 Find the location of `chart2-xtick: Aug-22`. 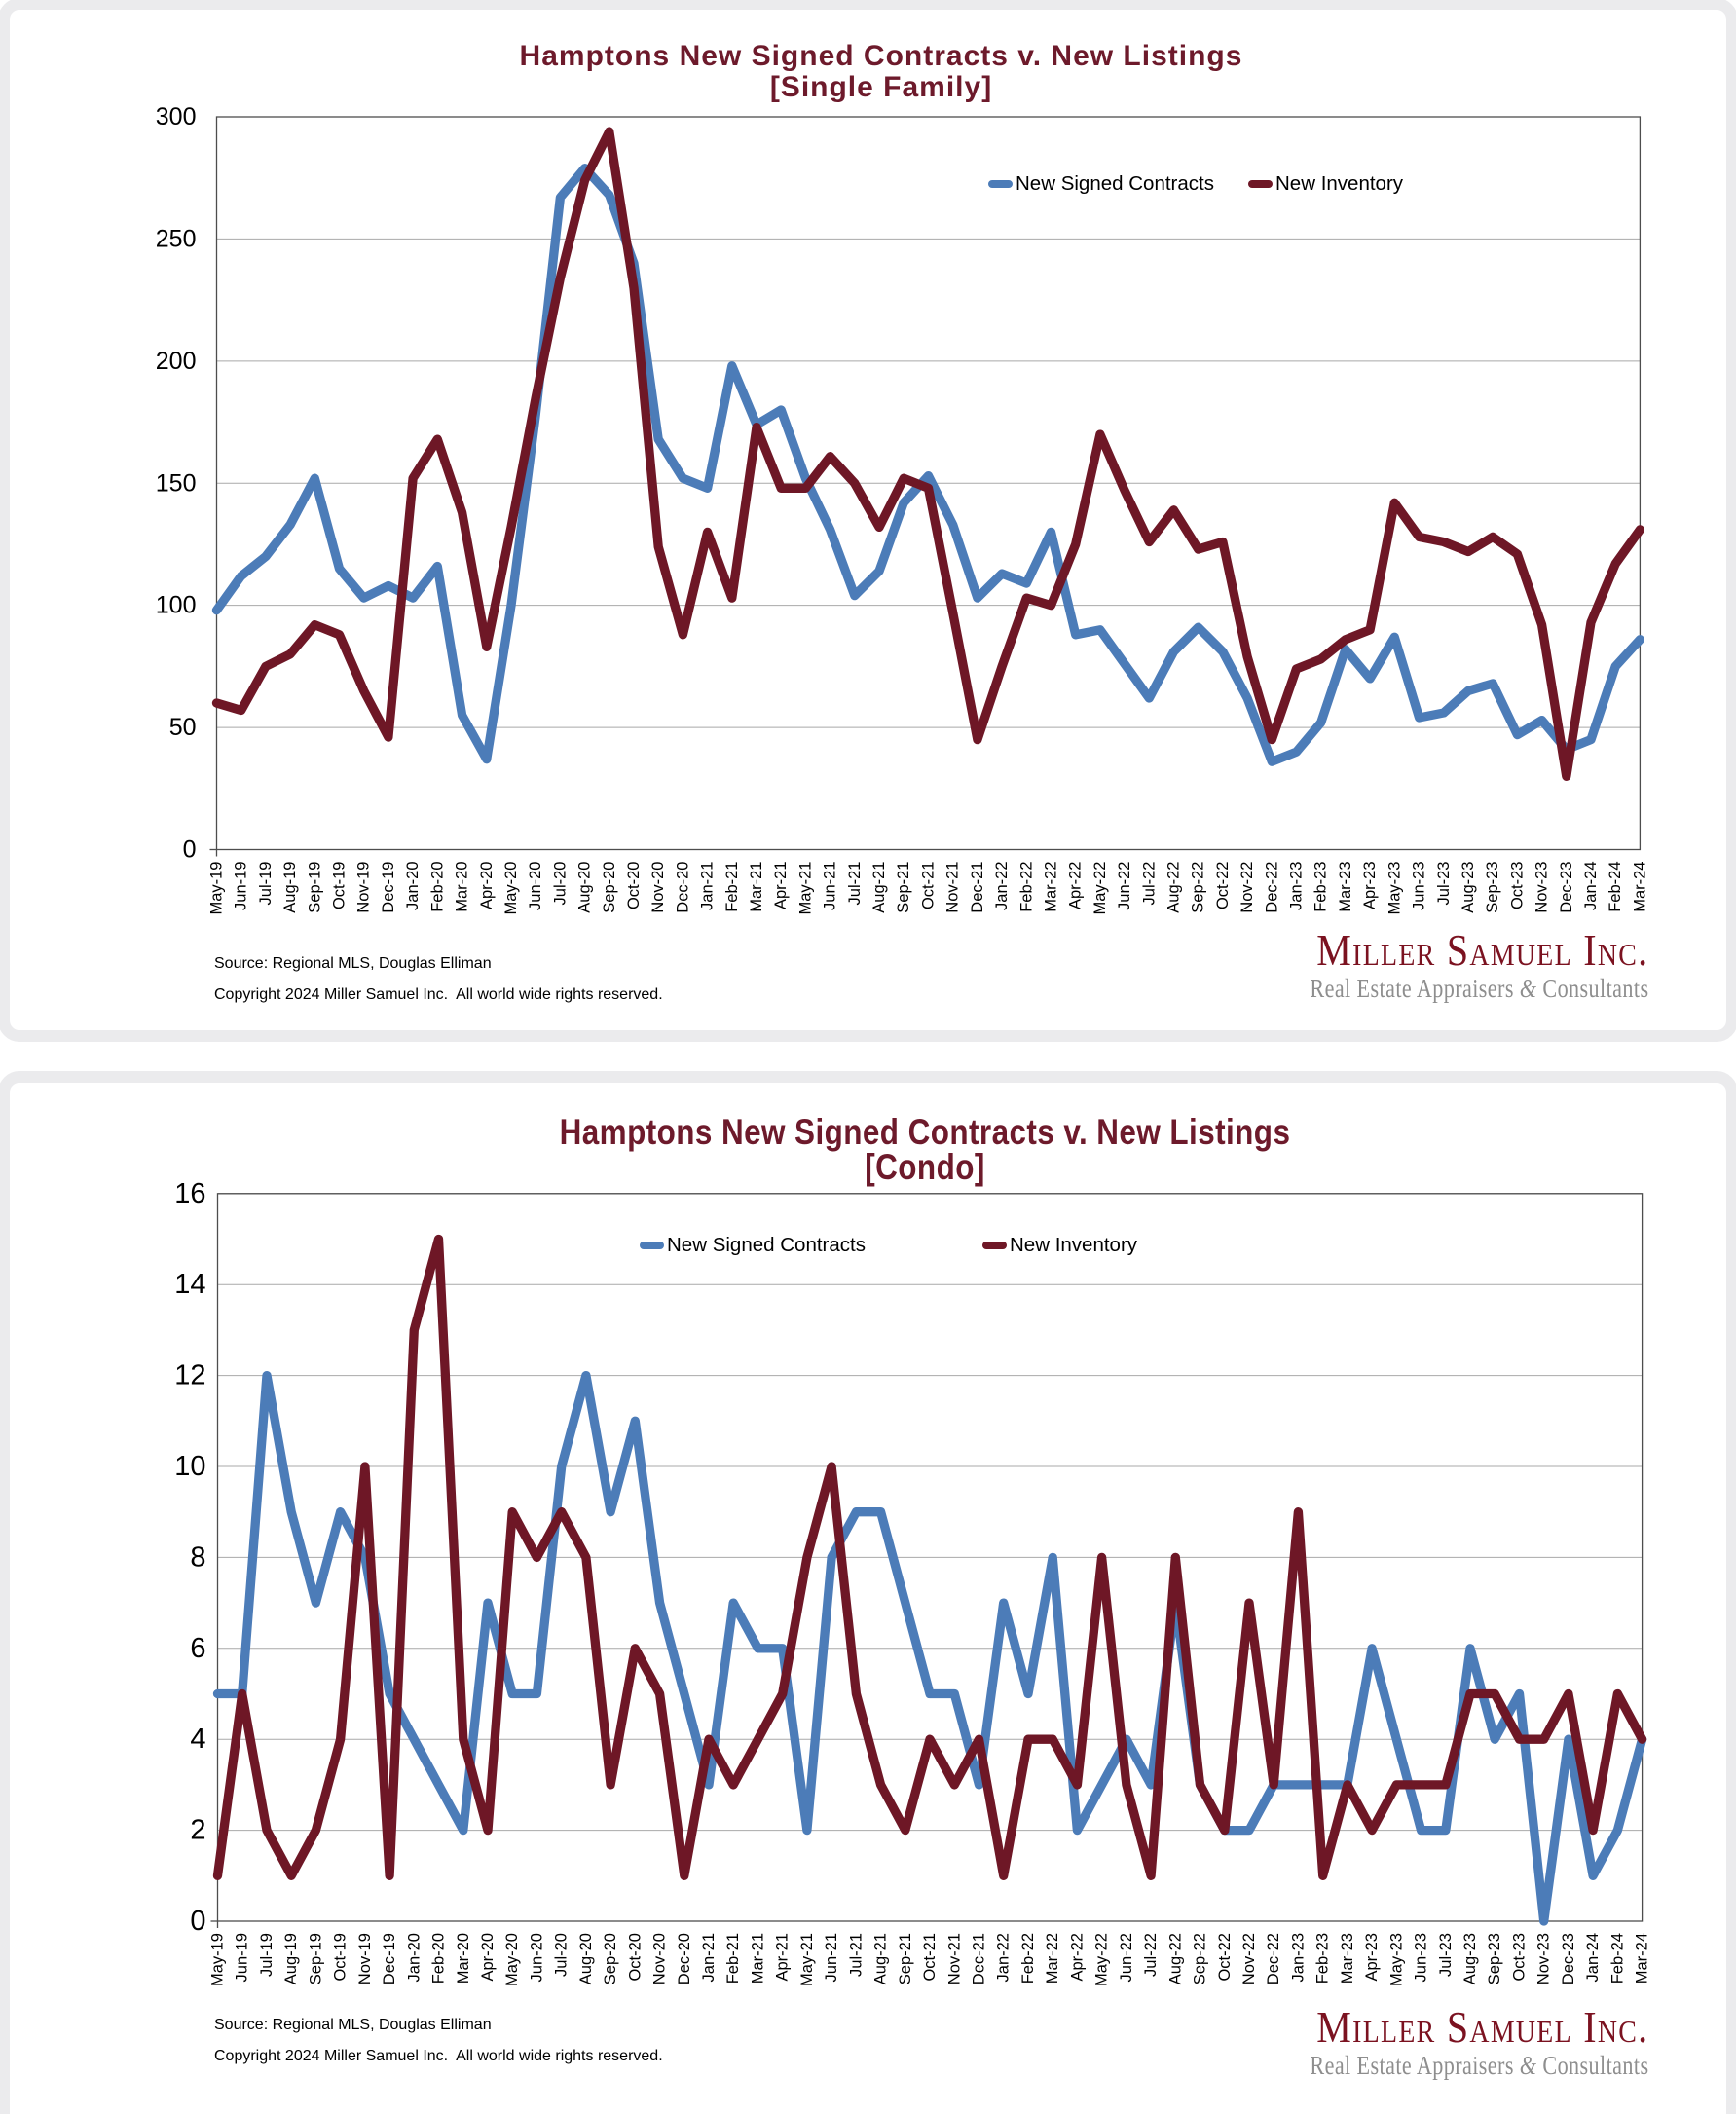

chart2-xtick: Aug-22 is located at coordinates (1175, 1958).